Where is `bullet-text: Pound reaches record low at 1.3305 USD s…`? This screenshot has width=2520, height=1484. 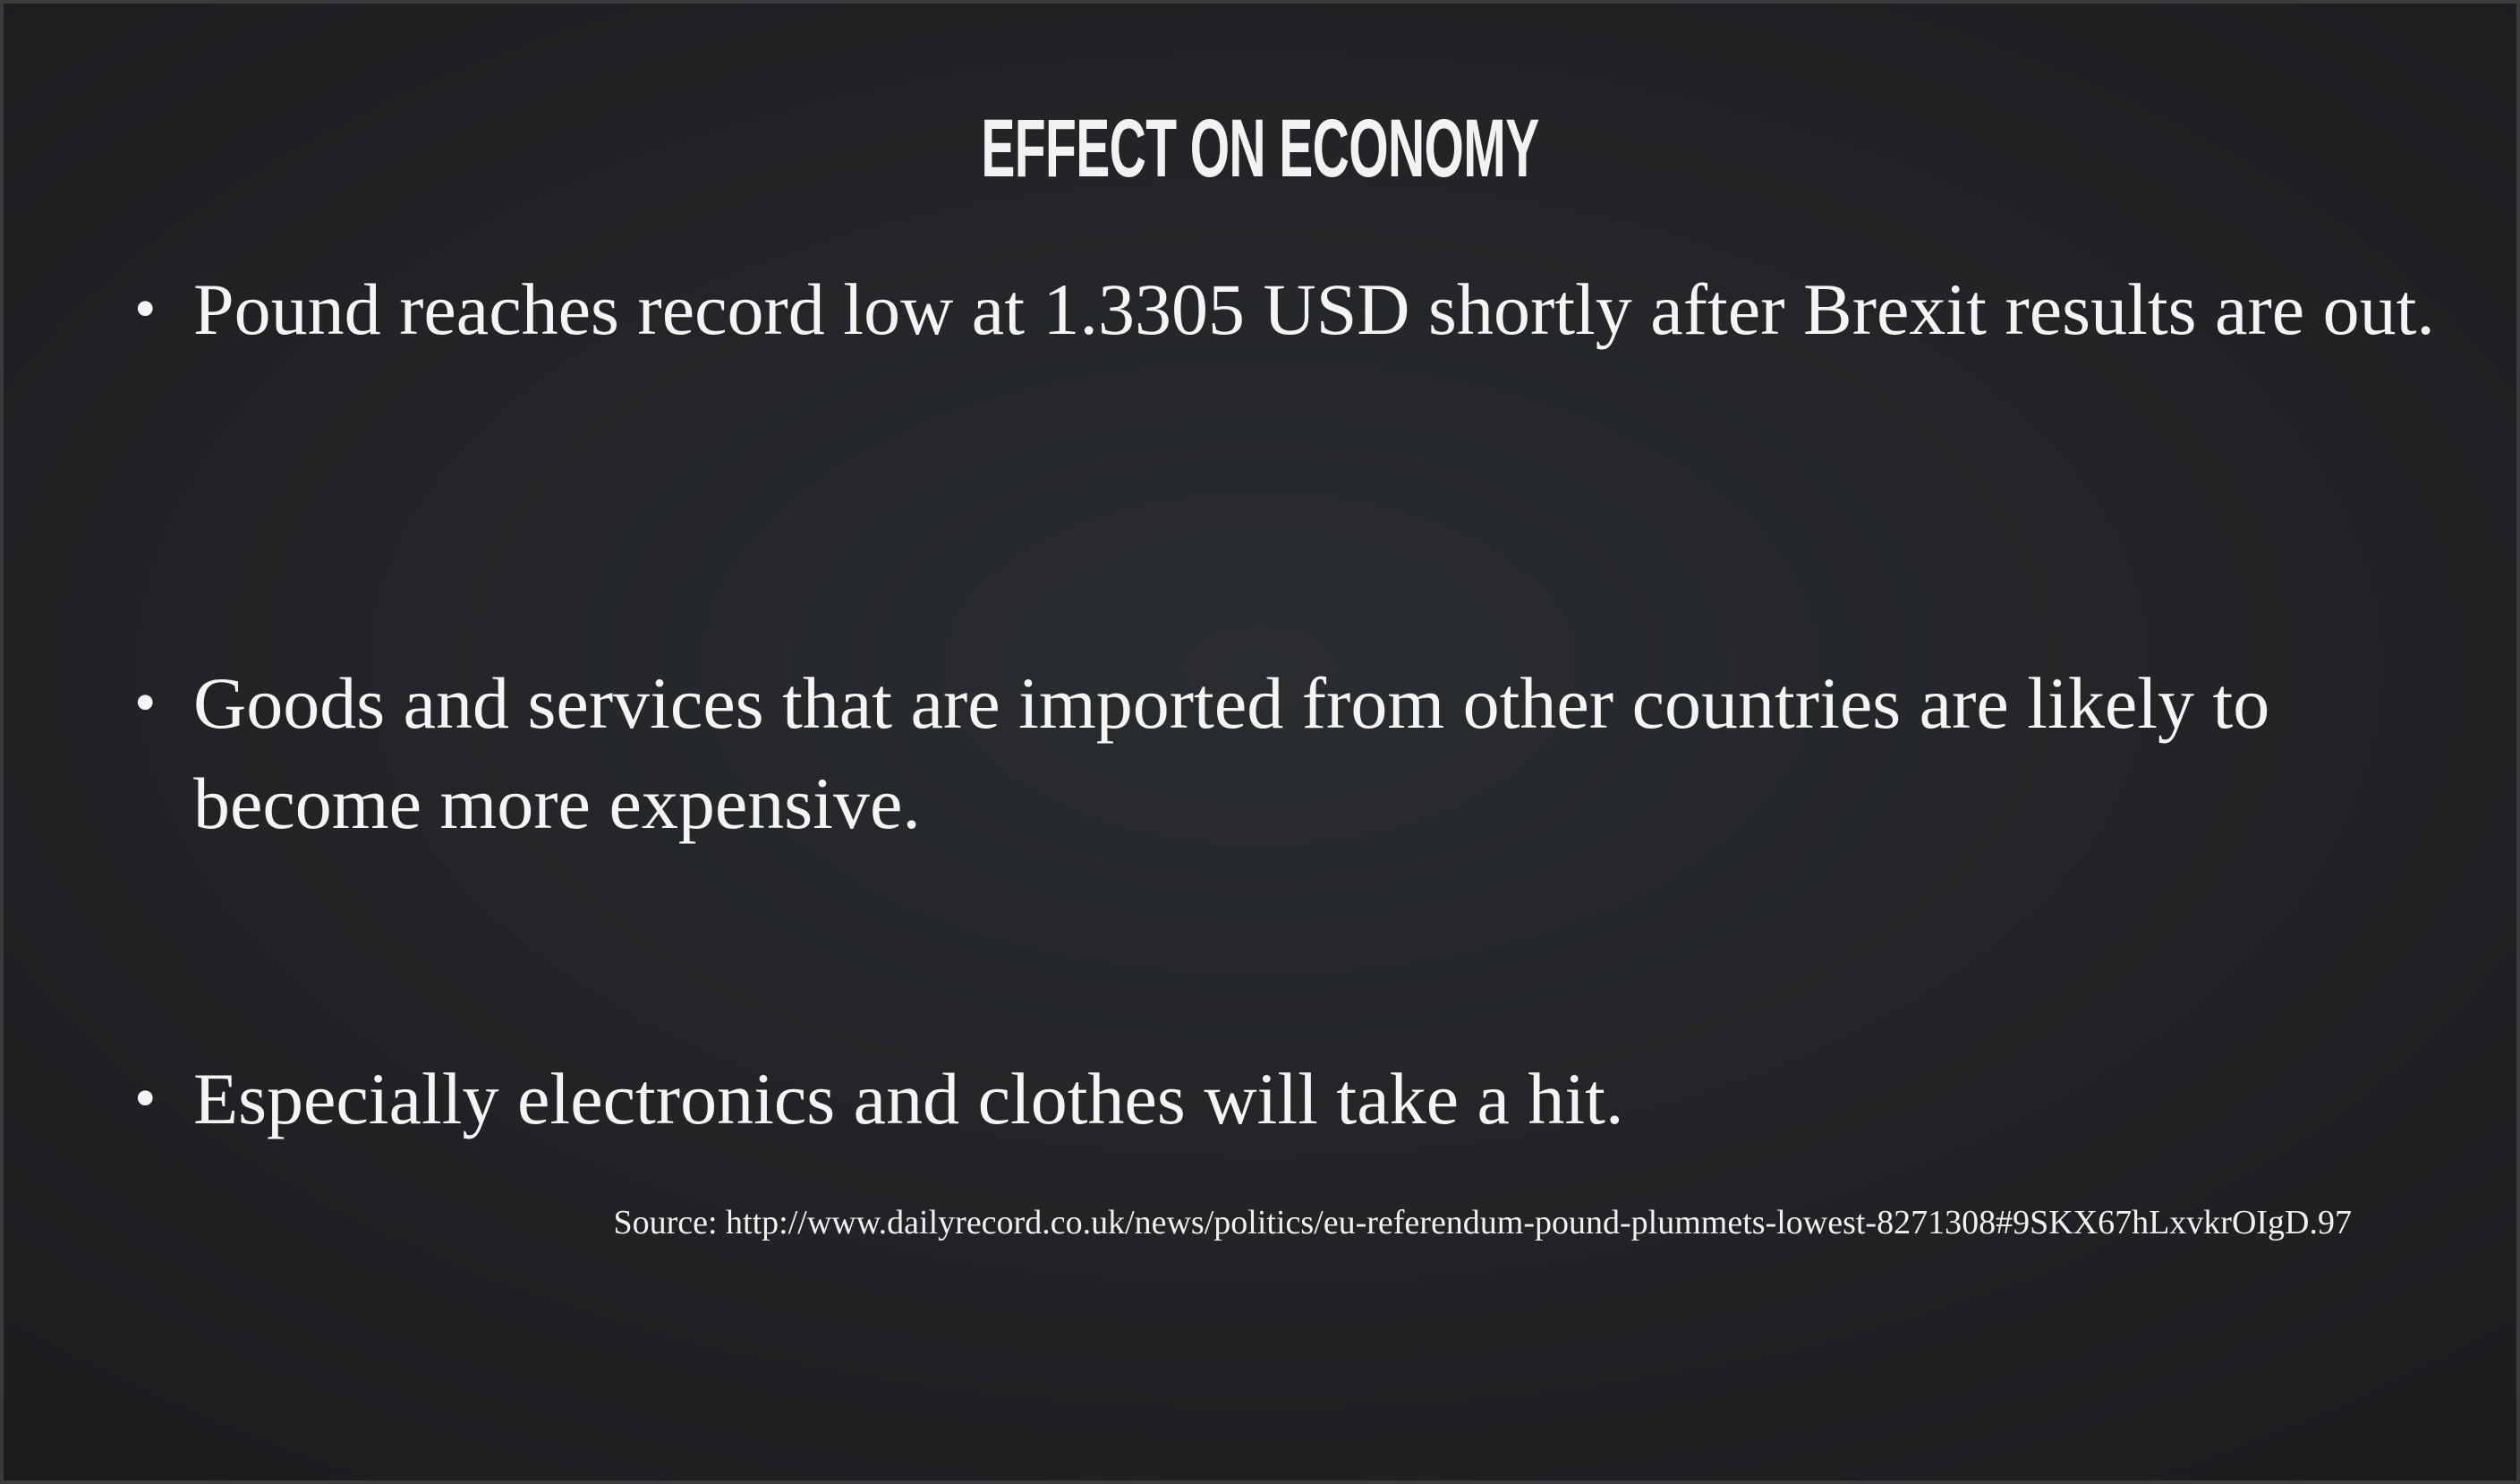 bullet-text: Pound reaches record low at 1.3305 USD s… is located at coordinates (1314, 309).